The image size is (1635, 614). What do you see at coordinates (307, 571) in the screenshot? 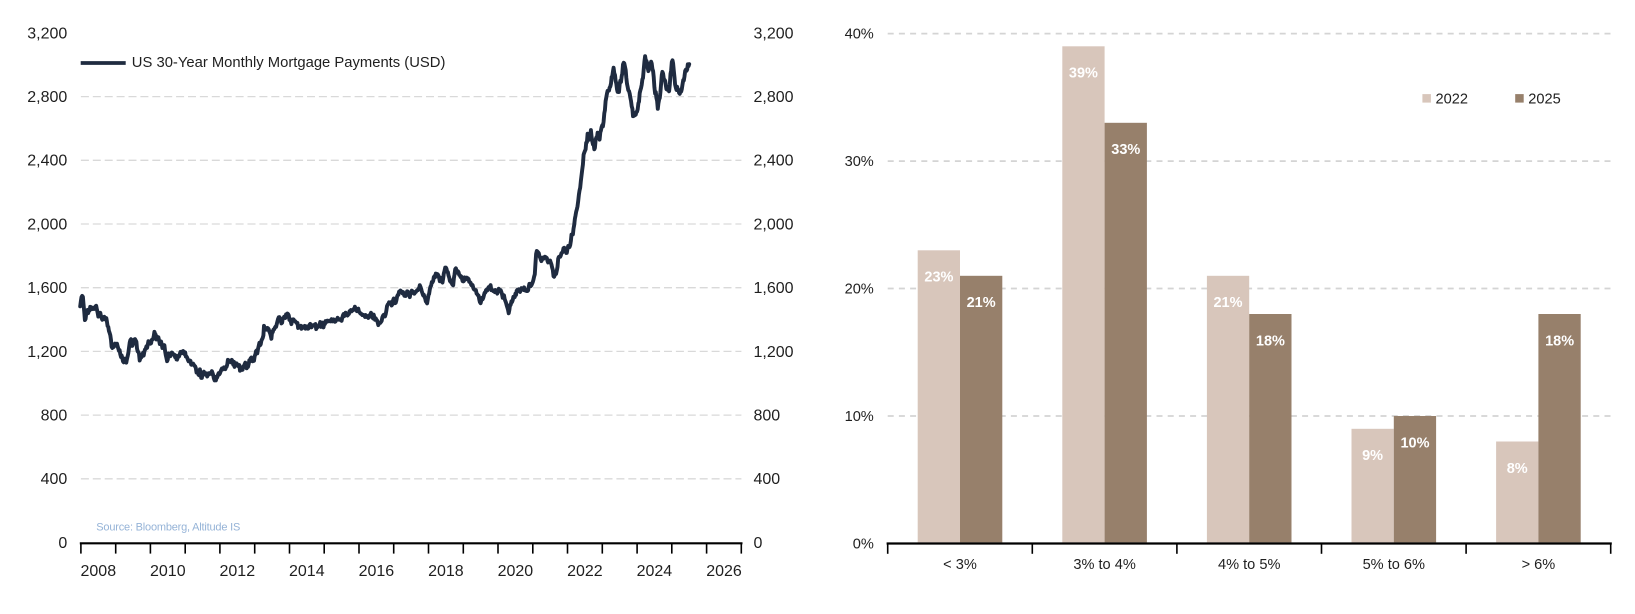
I see `svg-text: 2014` at bounding box center [307, 571].